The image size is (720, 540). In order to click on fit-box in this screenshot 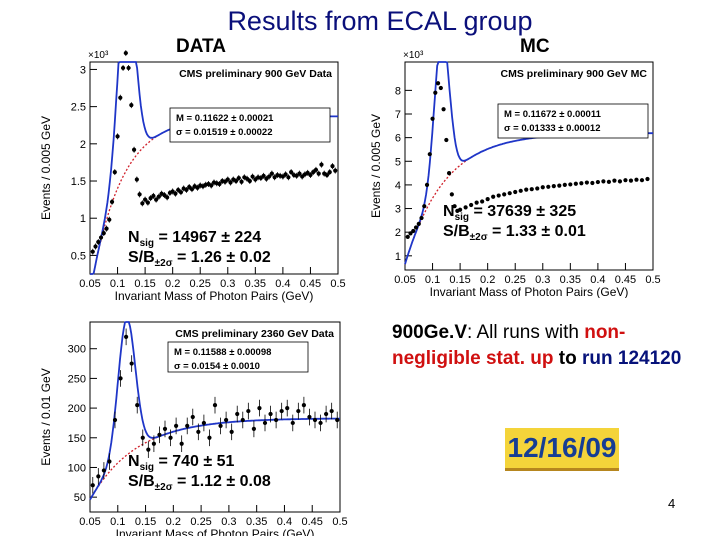, I will do `click(573, 121)`.